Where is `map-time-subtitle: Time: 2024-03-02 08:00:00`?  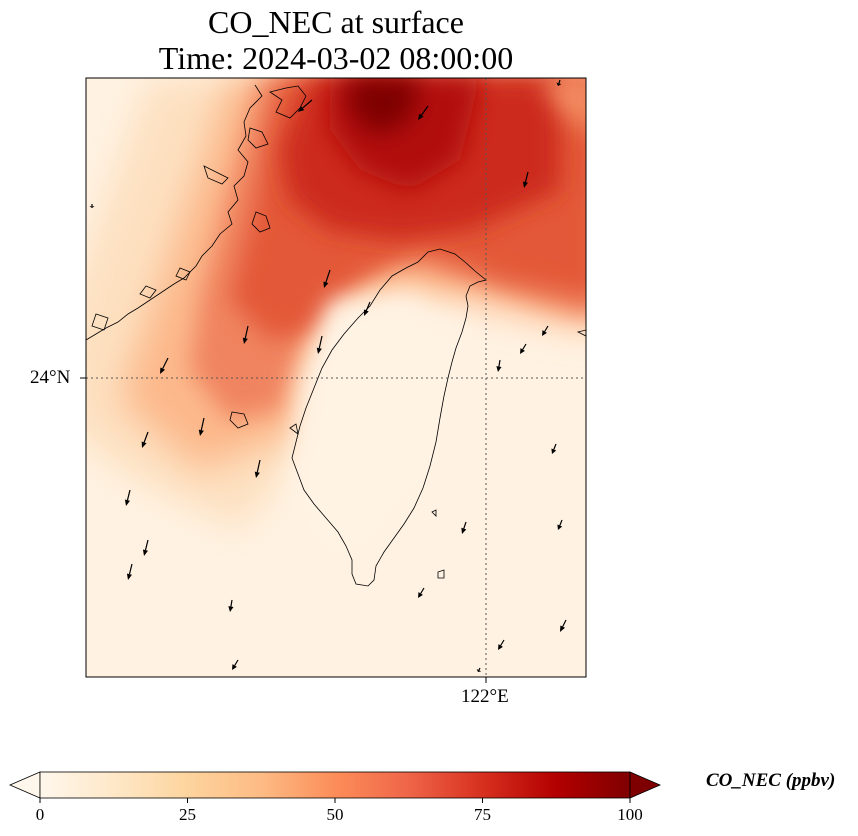 map-time-subtitle: Time: 2024-03-02 08:00:00 is located at coordinates (336, 58).